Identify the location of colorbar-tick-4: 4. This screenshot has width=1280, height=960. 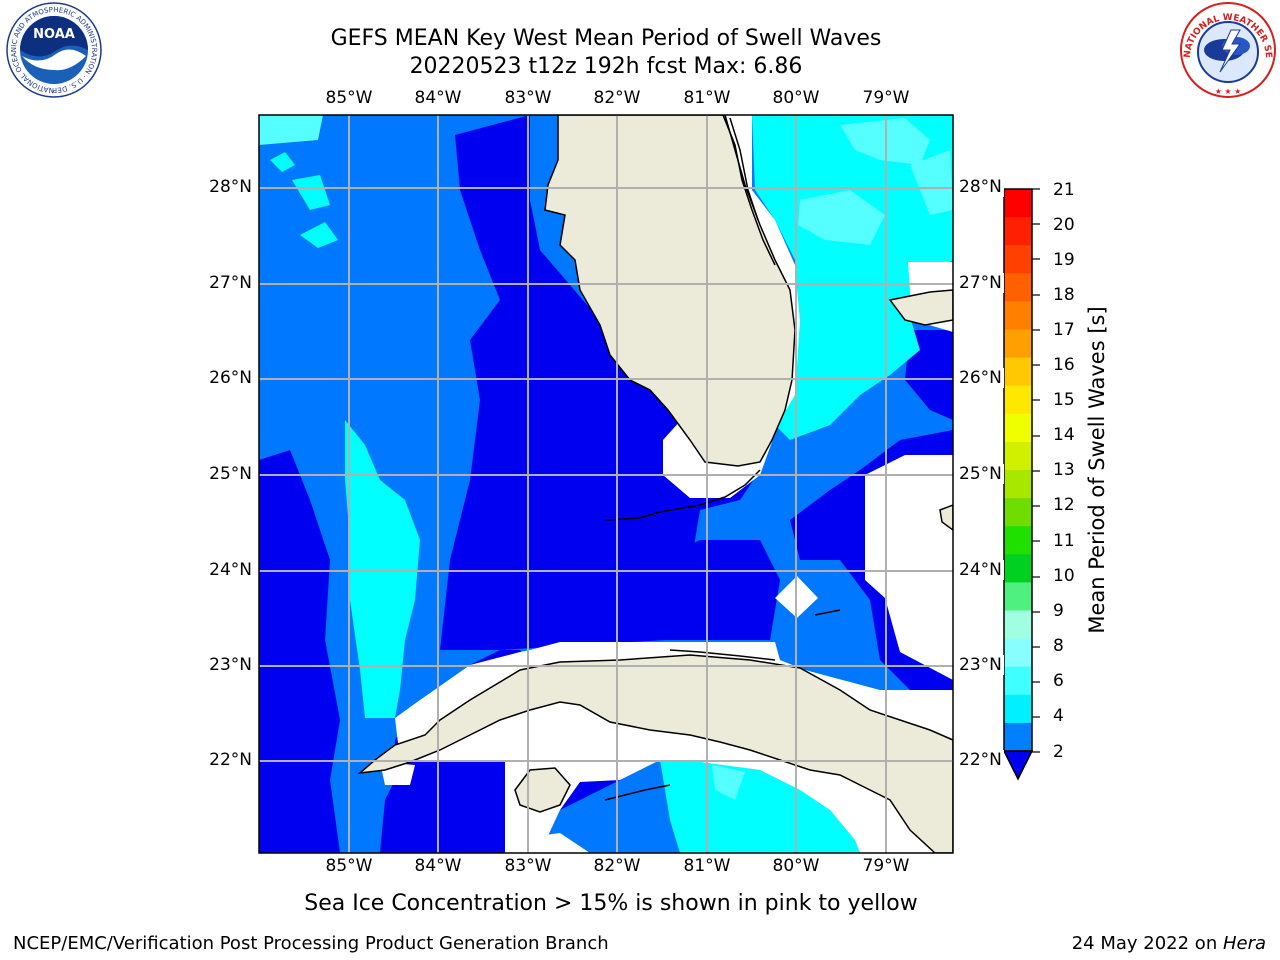
(1058, 716).